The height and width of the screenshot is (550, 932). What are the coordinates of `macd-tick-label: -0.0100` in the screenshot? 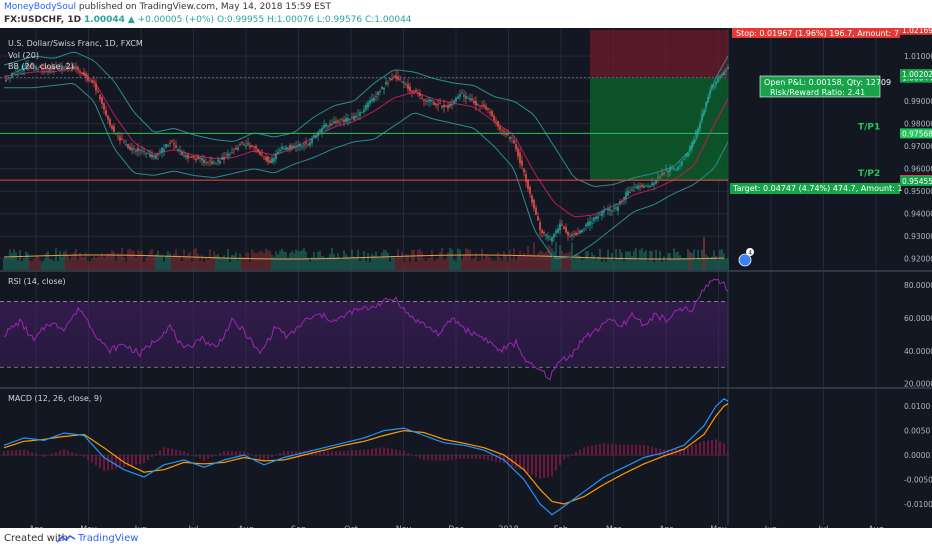 It's located at (918, 504).